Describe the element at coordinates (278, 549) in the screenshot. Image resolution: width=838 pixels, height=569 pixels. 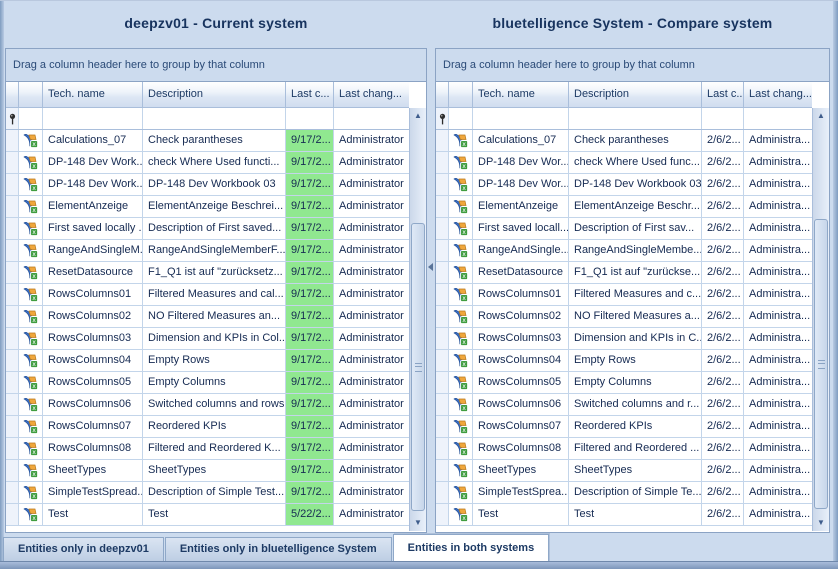
I see `tab-entities-only-in-compare: Entities only in bluetelligence System` at that location.